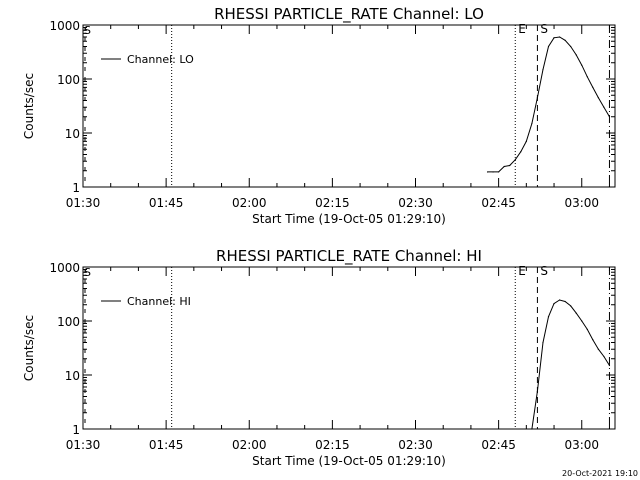 Image resolution: width=640 pixels, height=480 pixels. Describe the element at coordinates (349, 256) in the screenshot. I see `chart-title: RHESSI PARTICLE_RATE Channel: HI` at that location.